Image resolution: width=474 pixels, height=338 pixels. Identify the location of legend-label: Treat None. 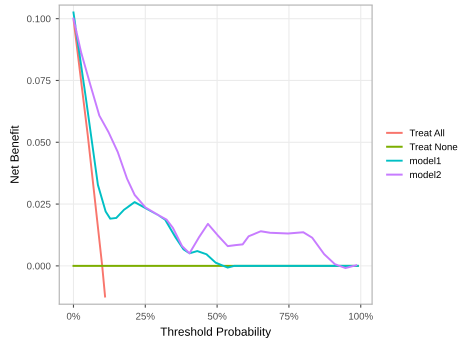
(434, 147).